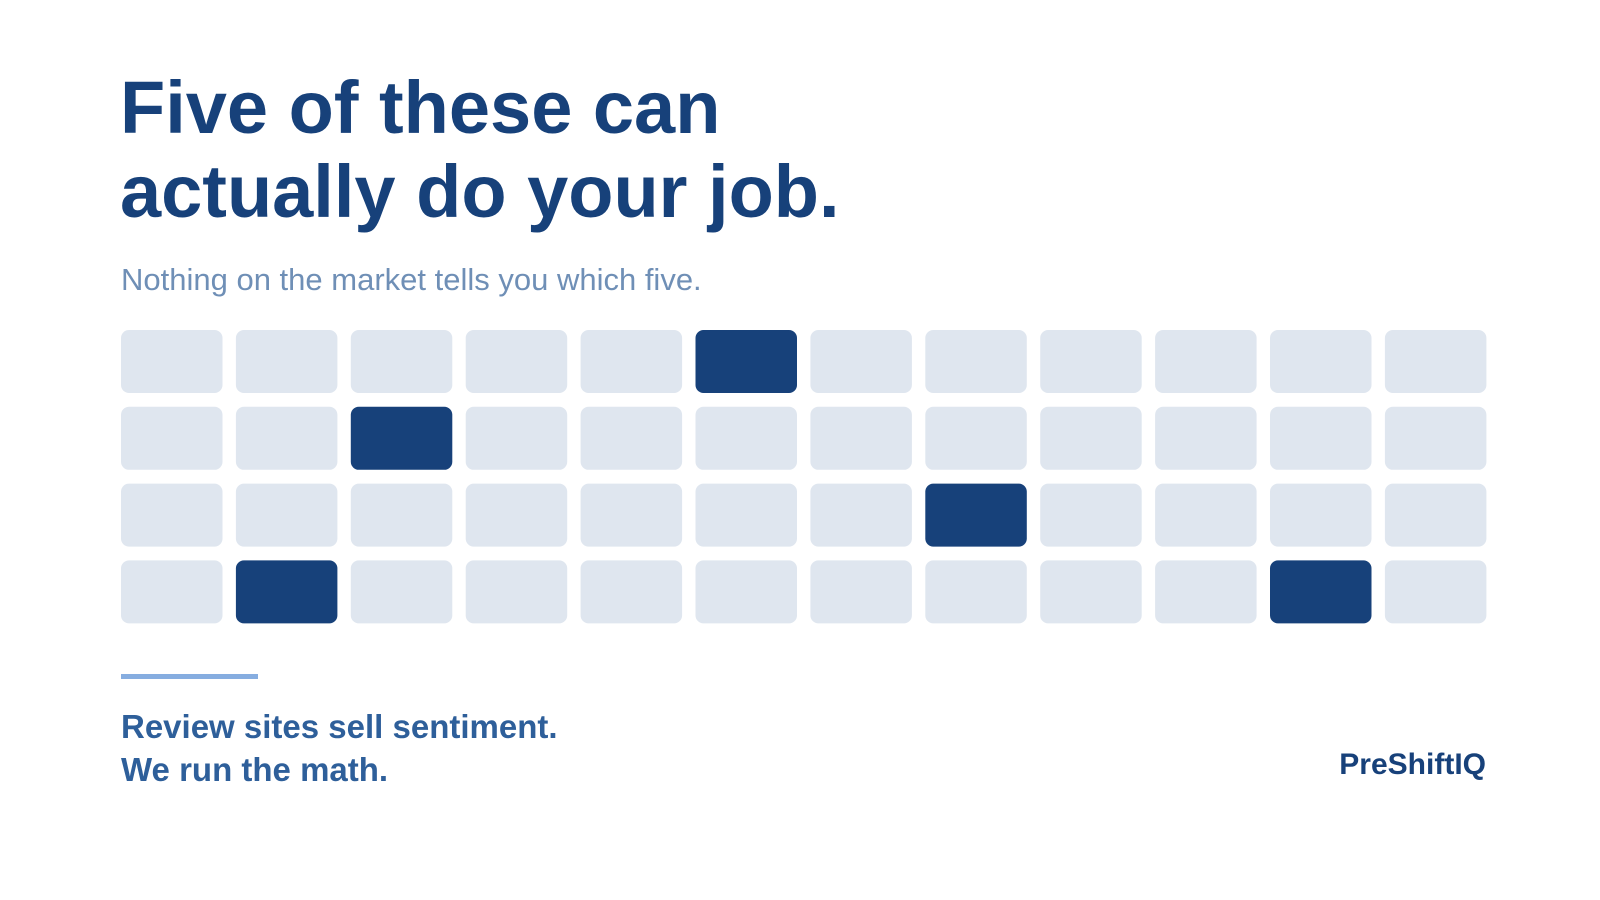 This screenshot has width=1600, height=900. I want to click on title-line: actually do your job., so click(480, 191).